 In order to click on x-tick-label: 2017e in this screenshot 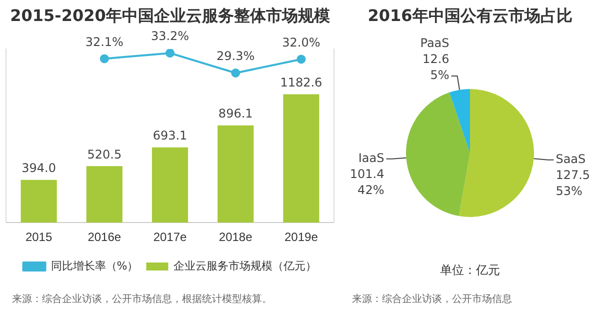, I will do `click(170, 237)`.